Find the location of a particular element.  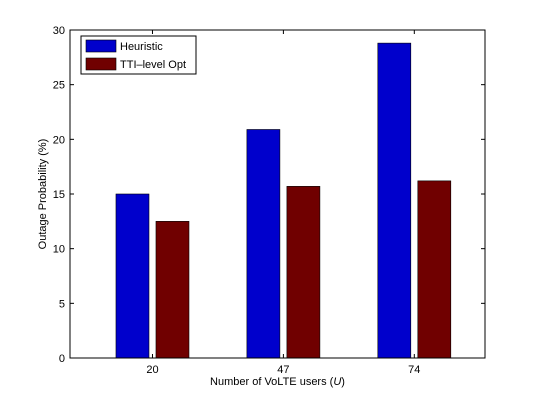

x-axis-label: Number of VoLTE users (U) is located at coordinates (277, 382).